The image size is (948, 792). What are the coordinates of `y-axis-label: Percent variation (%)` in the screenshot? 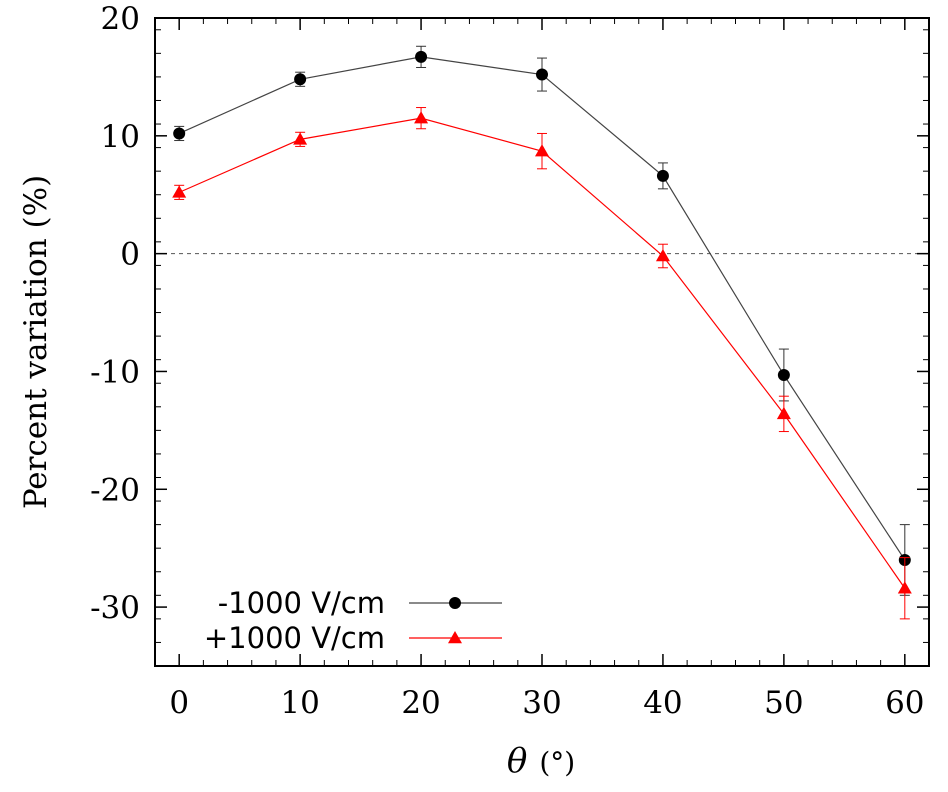 It's located at (36, 342).